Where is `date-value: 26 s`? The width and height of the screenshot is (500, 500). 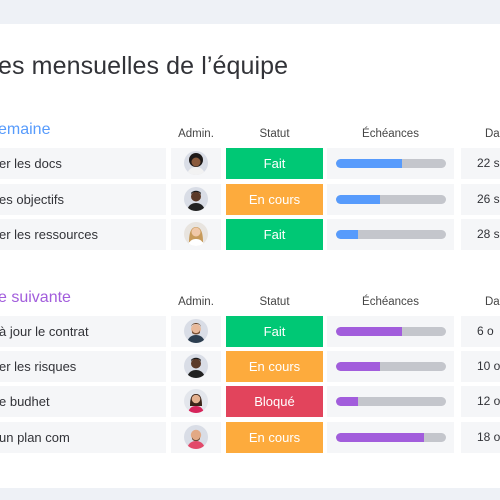
date-value: 26 s is located at coordinates (488, 199).